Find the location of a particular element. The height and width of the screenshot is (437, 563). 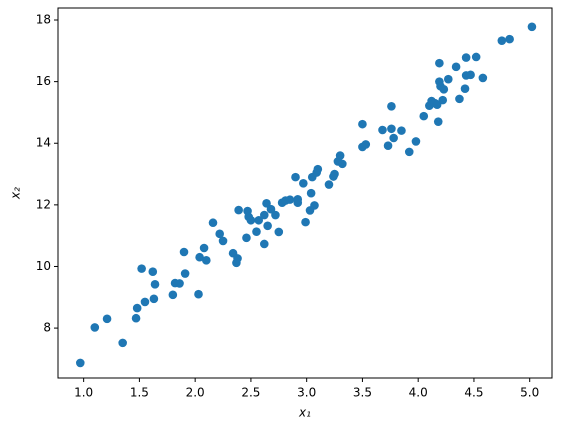

x-tick-label: 3.5 is located at coordinates (362, 393).